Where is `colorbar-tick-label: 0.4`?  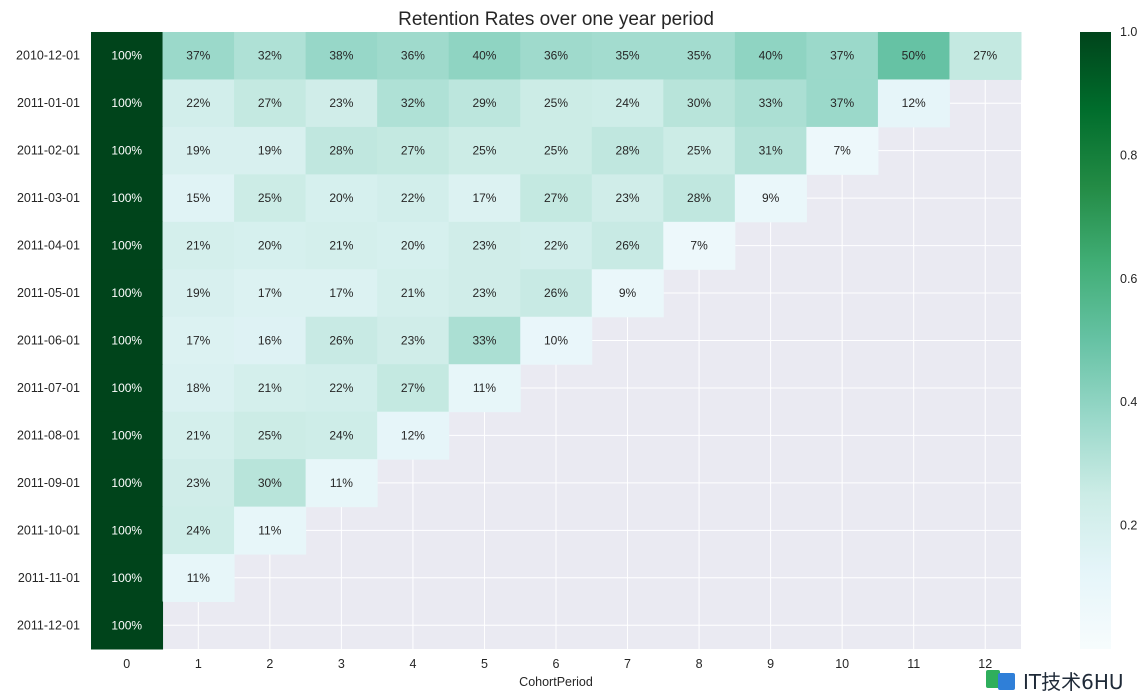 colorbar-tick-label: 0.4 is located at coordinates (1128, 402).